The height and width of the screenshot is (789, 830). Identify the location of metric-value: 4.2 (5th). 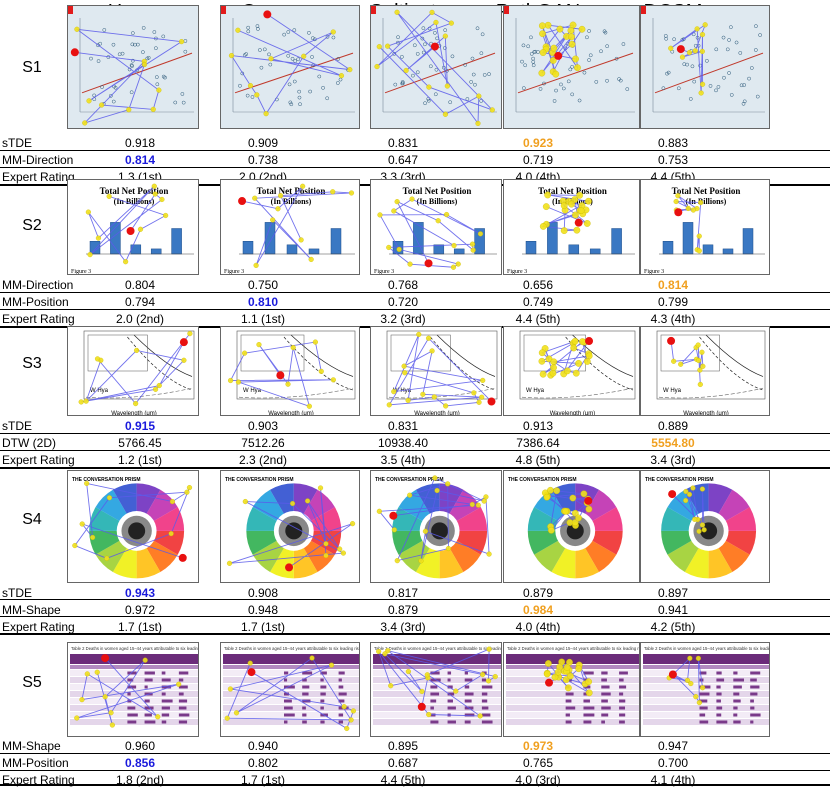
(673, 627).